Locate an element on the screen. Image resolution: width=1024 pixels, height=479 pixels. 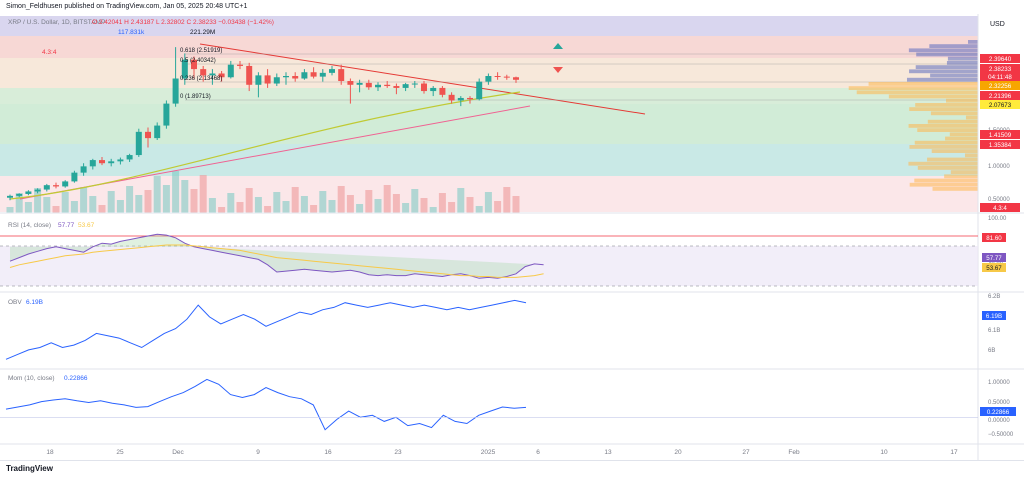
rsi-ma-value: 53.67 is located at coordinates (86, 225).